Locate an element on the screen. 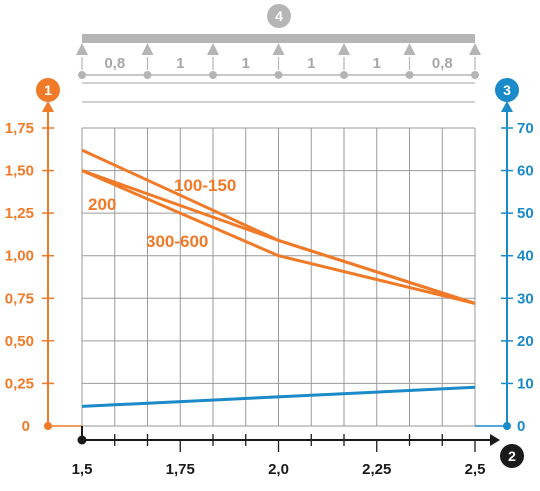 The width and height of the screenshot is (540, 491). right-axis-origin-dot is located at coordinates (507, 426).